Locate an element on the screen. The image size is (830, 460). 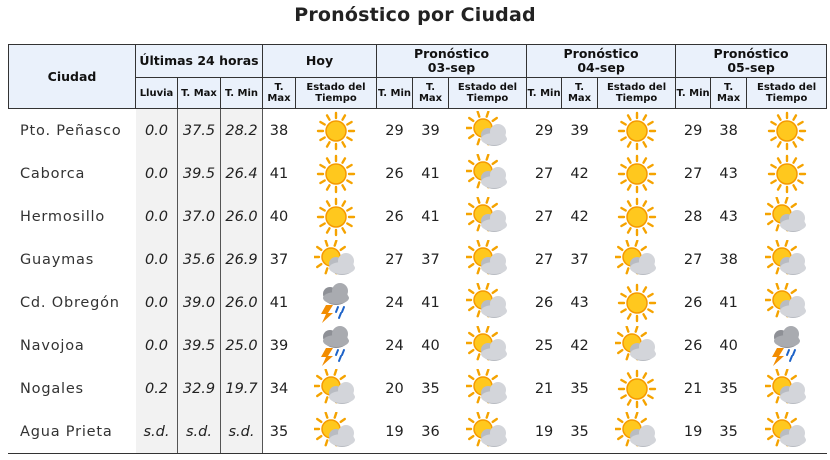
tmin24-value: 26.0 is located at coordinates (241, 302).